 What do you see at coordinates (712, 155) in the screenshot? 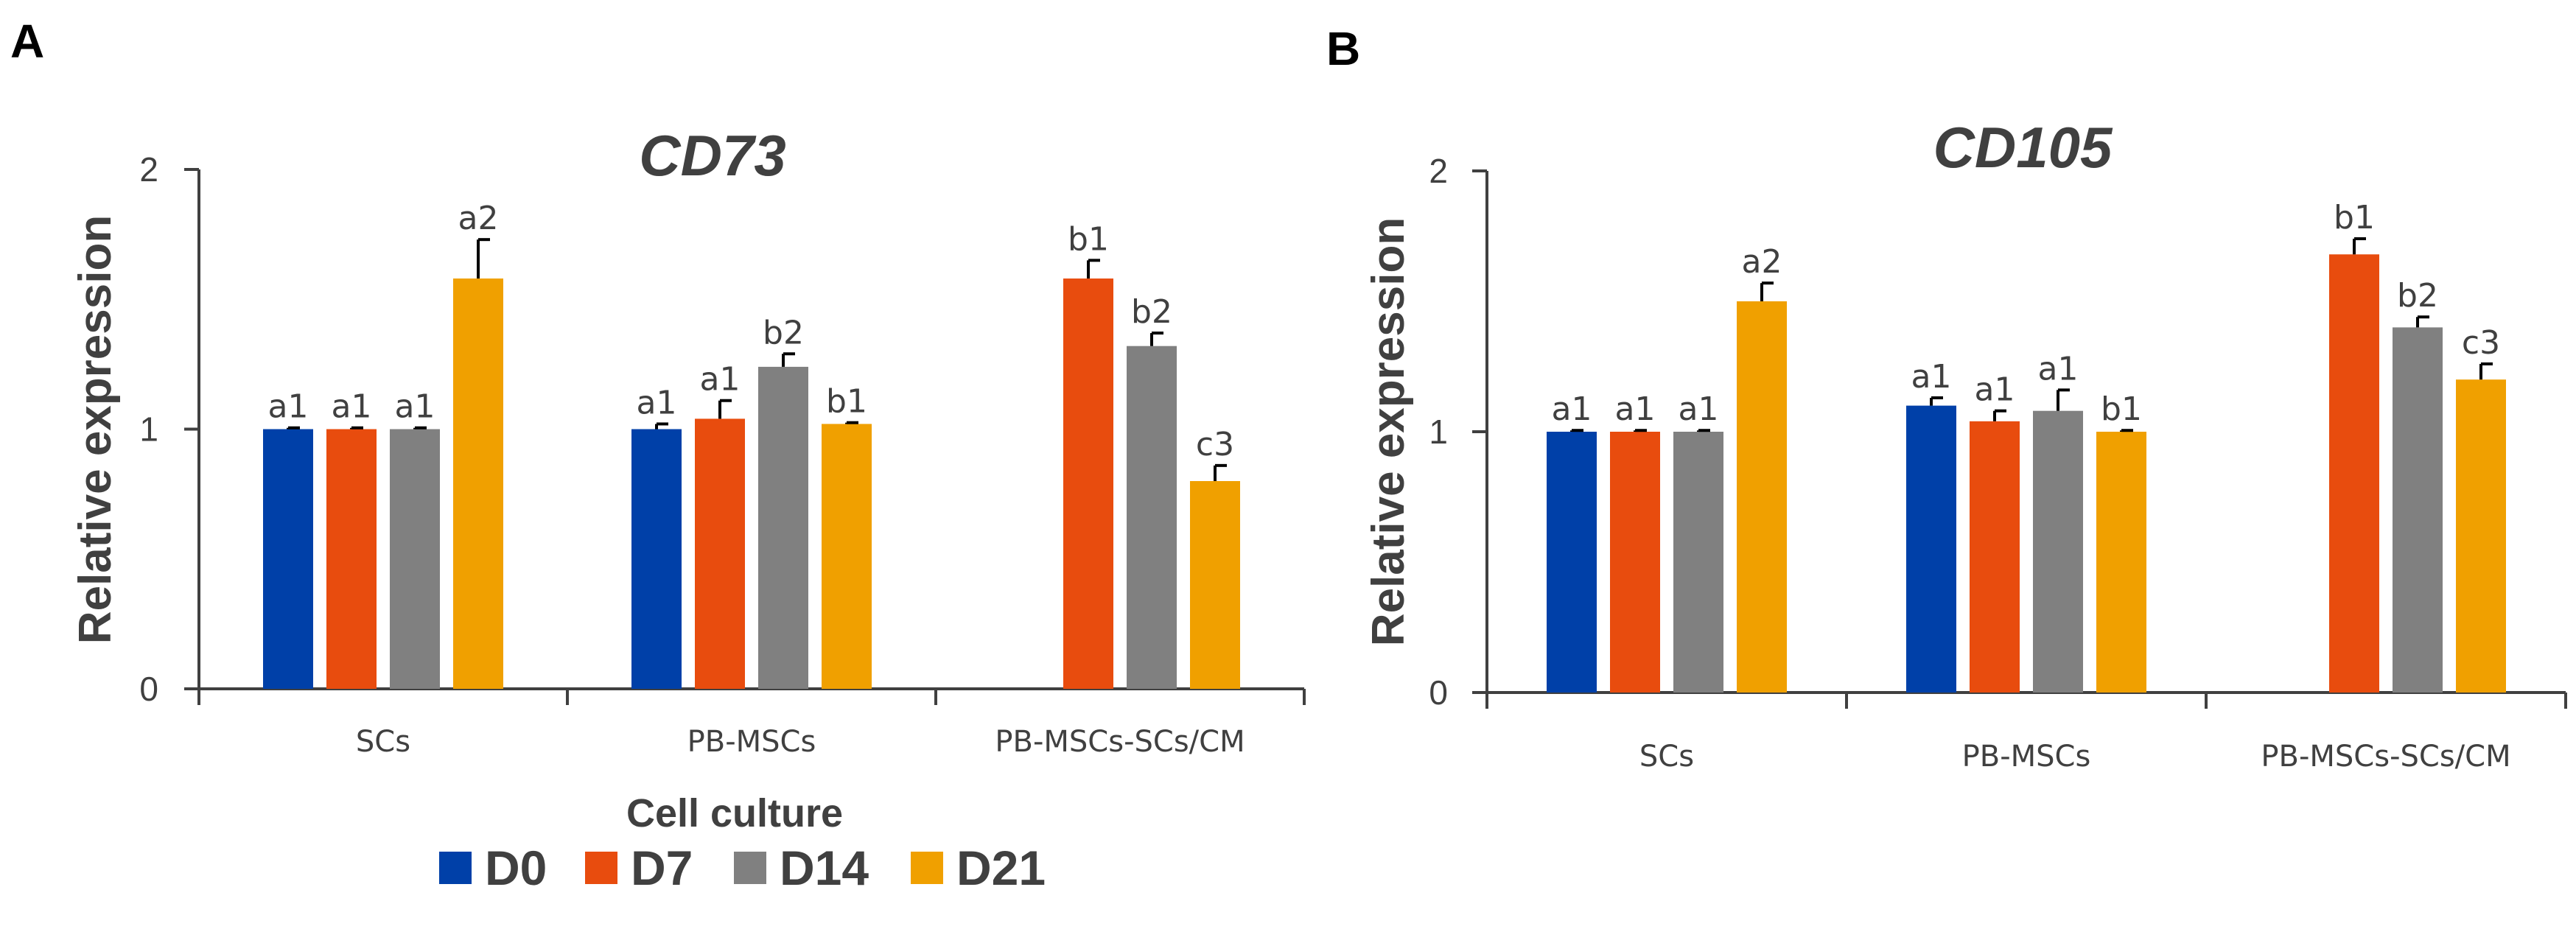
I see `chart-title: CD73` at bounding box center [712, 155].